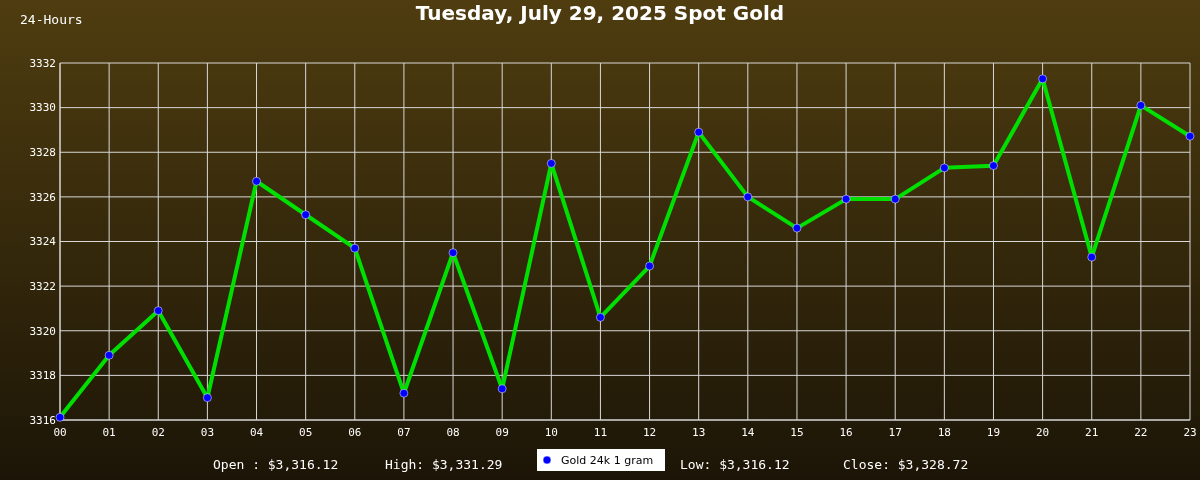 The image size is (1200, 480). I want to click on x-tick-label: 18, so click(944, 432).